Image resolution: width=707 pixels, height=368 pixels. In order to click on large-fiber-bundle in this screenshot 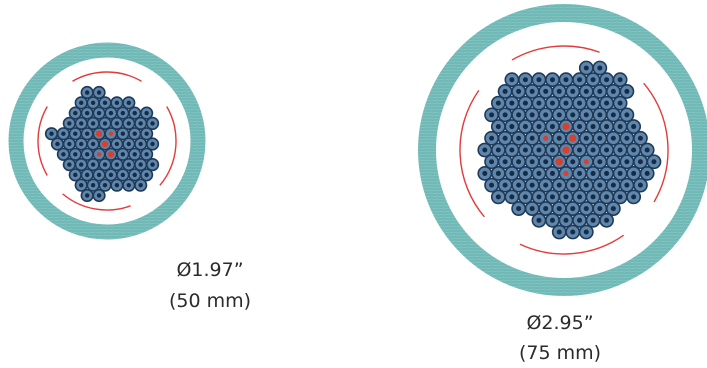, I will do `click(569, 150)`.